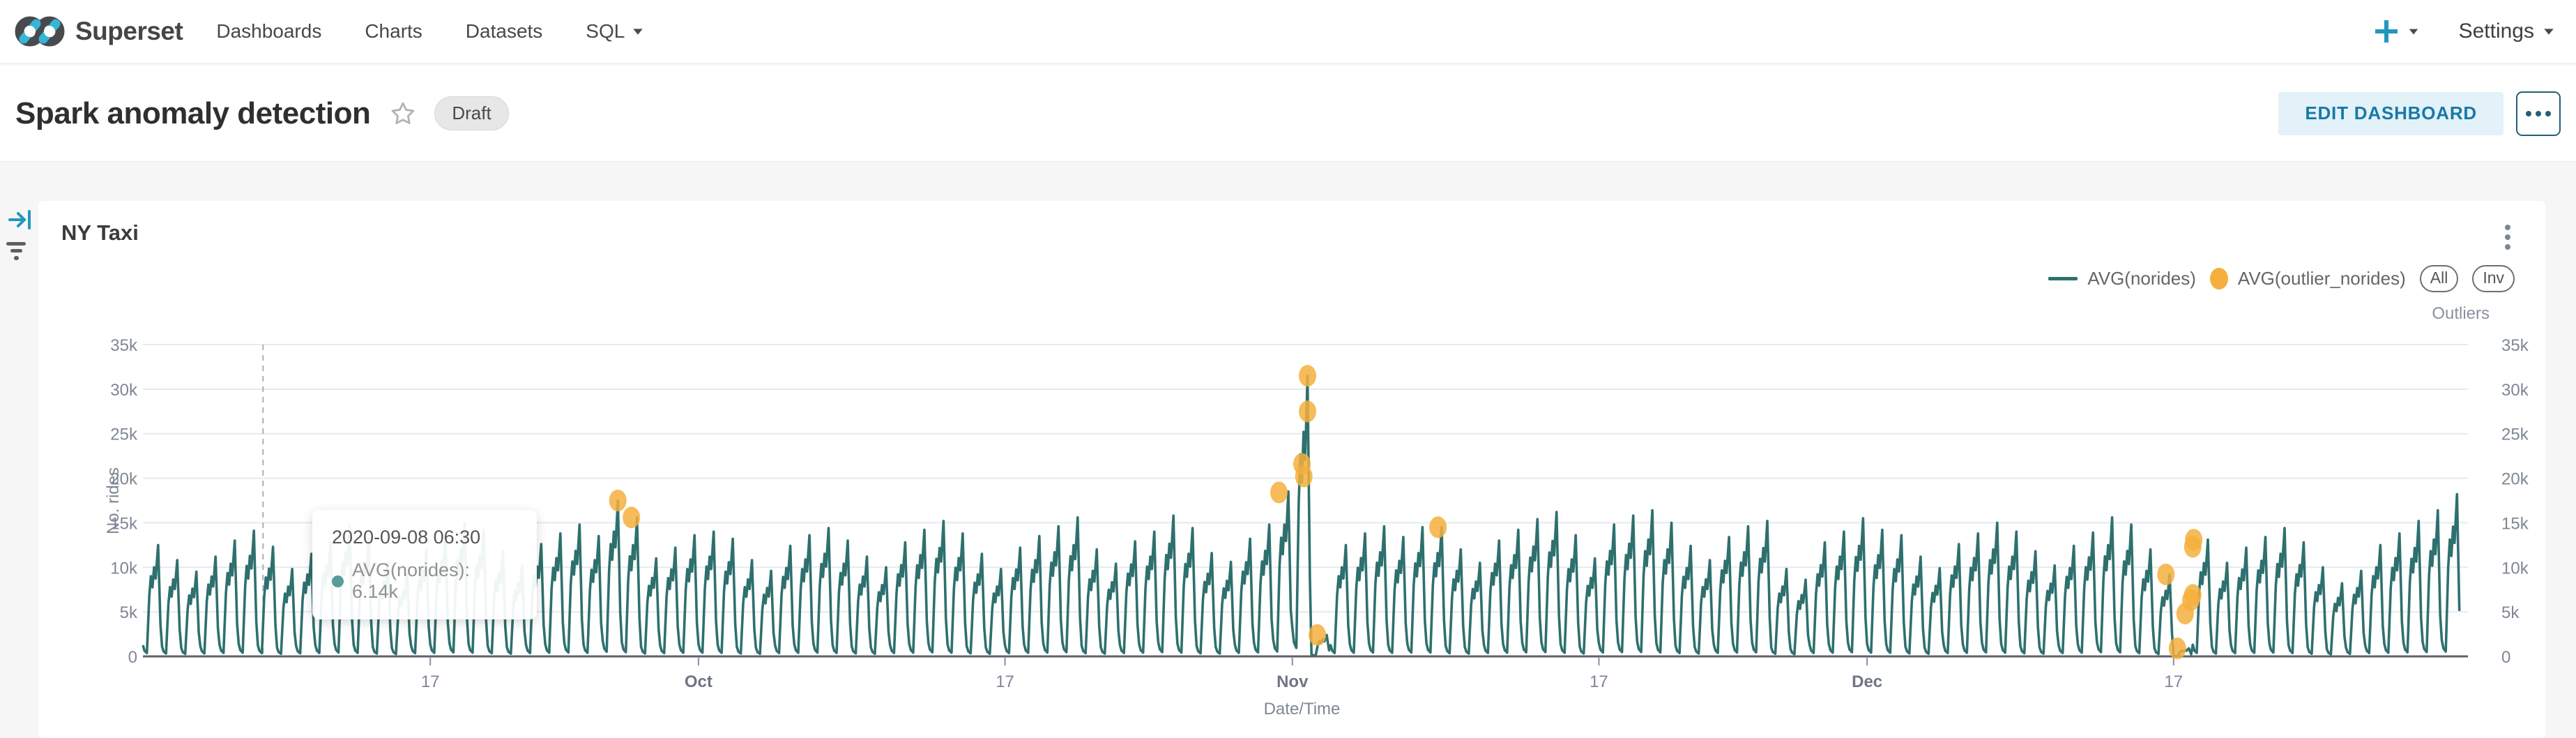  I want to click on nav-item-sql-label: SQL, so click(606, 31).